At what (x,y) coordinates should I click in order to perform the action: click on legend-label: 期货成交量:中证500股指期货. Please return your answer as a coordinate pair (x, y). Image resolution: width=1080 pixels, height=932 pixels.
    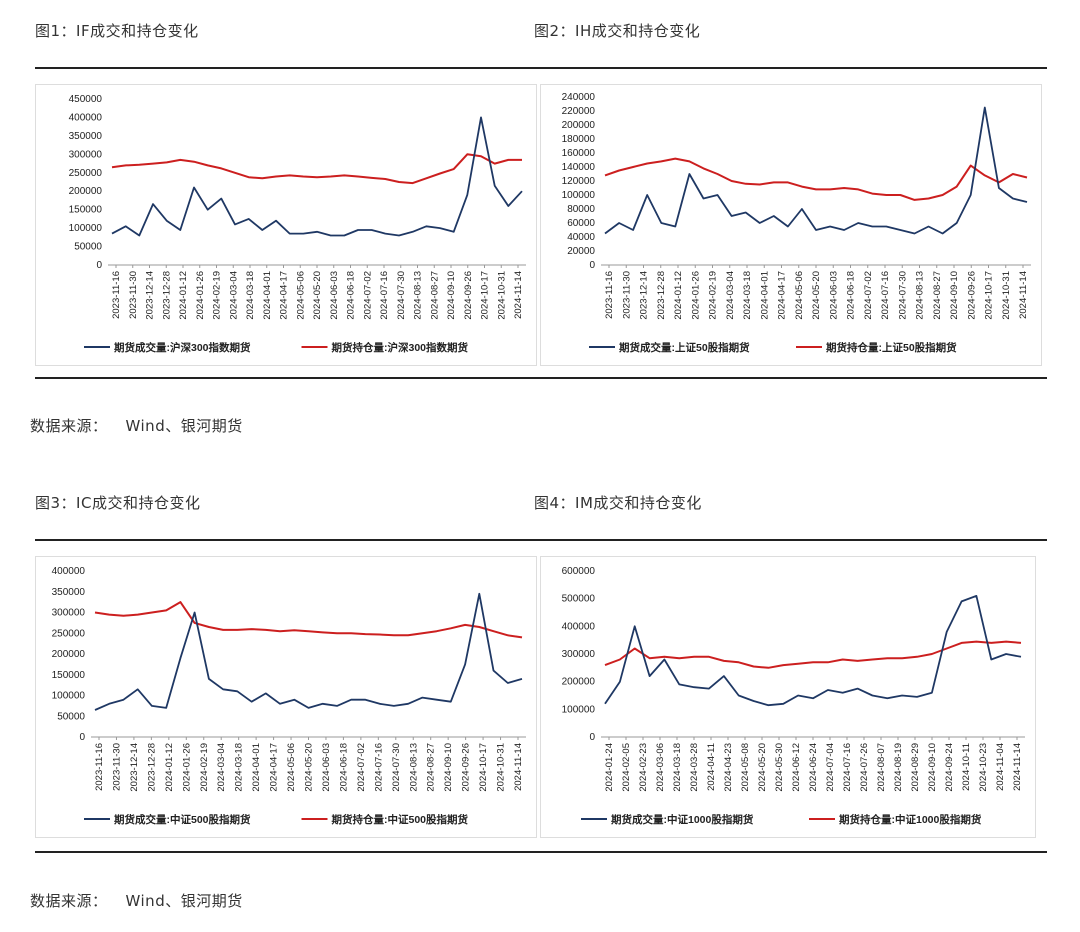
    Looking at the image, I should click on (182, 819).